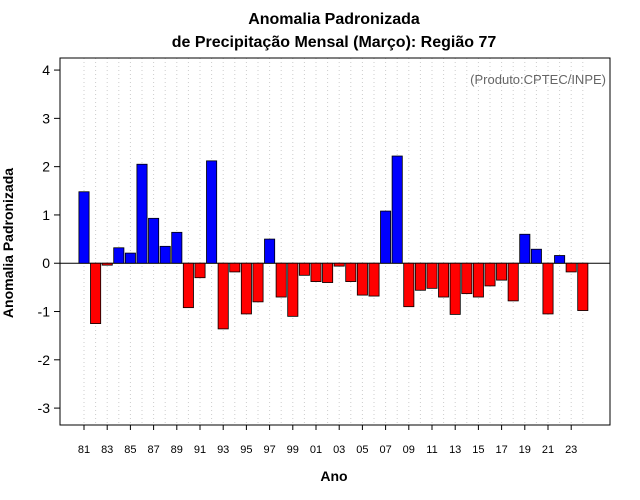 Image resolution: width=640 pixels, height=500 pixels. Describe the element at coordinates (200, 450) in the screenshot. I see `x-tick-label: 91` at that location.